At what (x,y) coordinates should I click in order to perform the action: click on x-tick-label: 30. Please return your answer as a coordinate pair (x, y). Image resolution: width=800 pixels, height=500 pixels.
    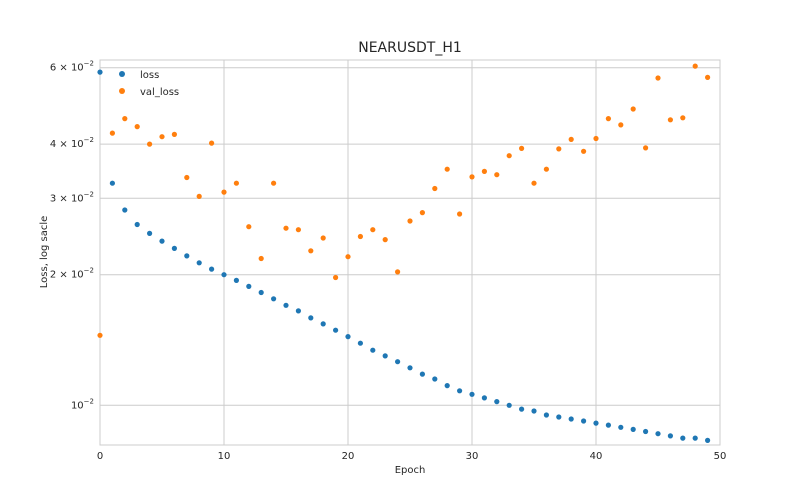
    Looking at the image, I should click on (472, 456).